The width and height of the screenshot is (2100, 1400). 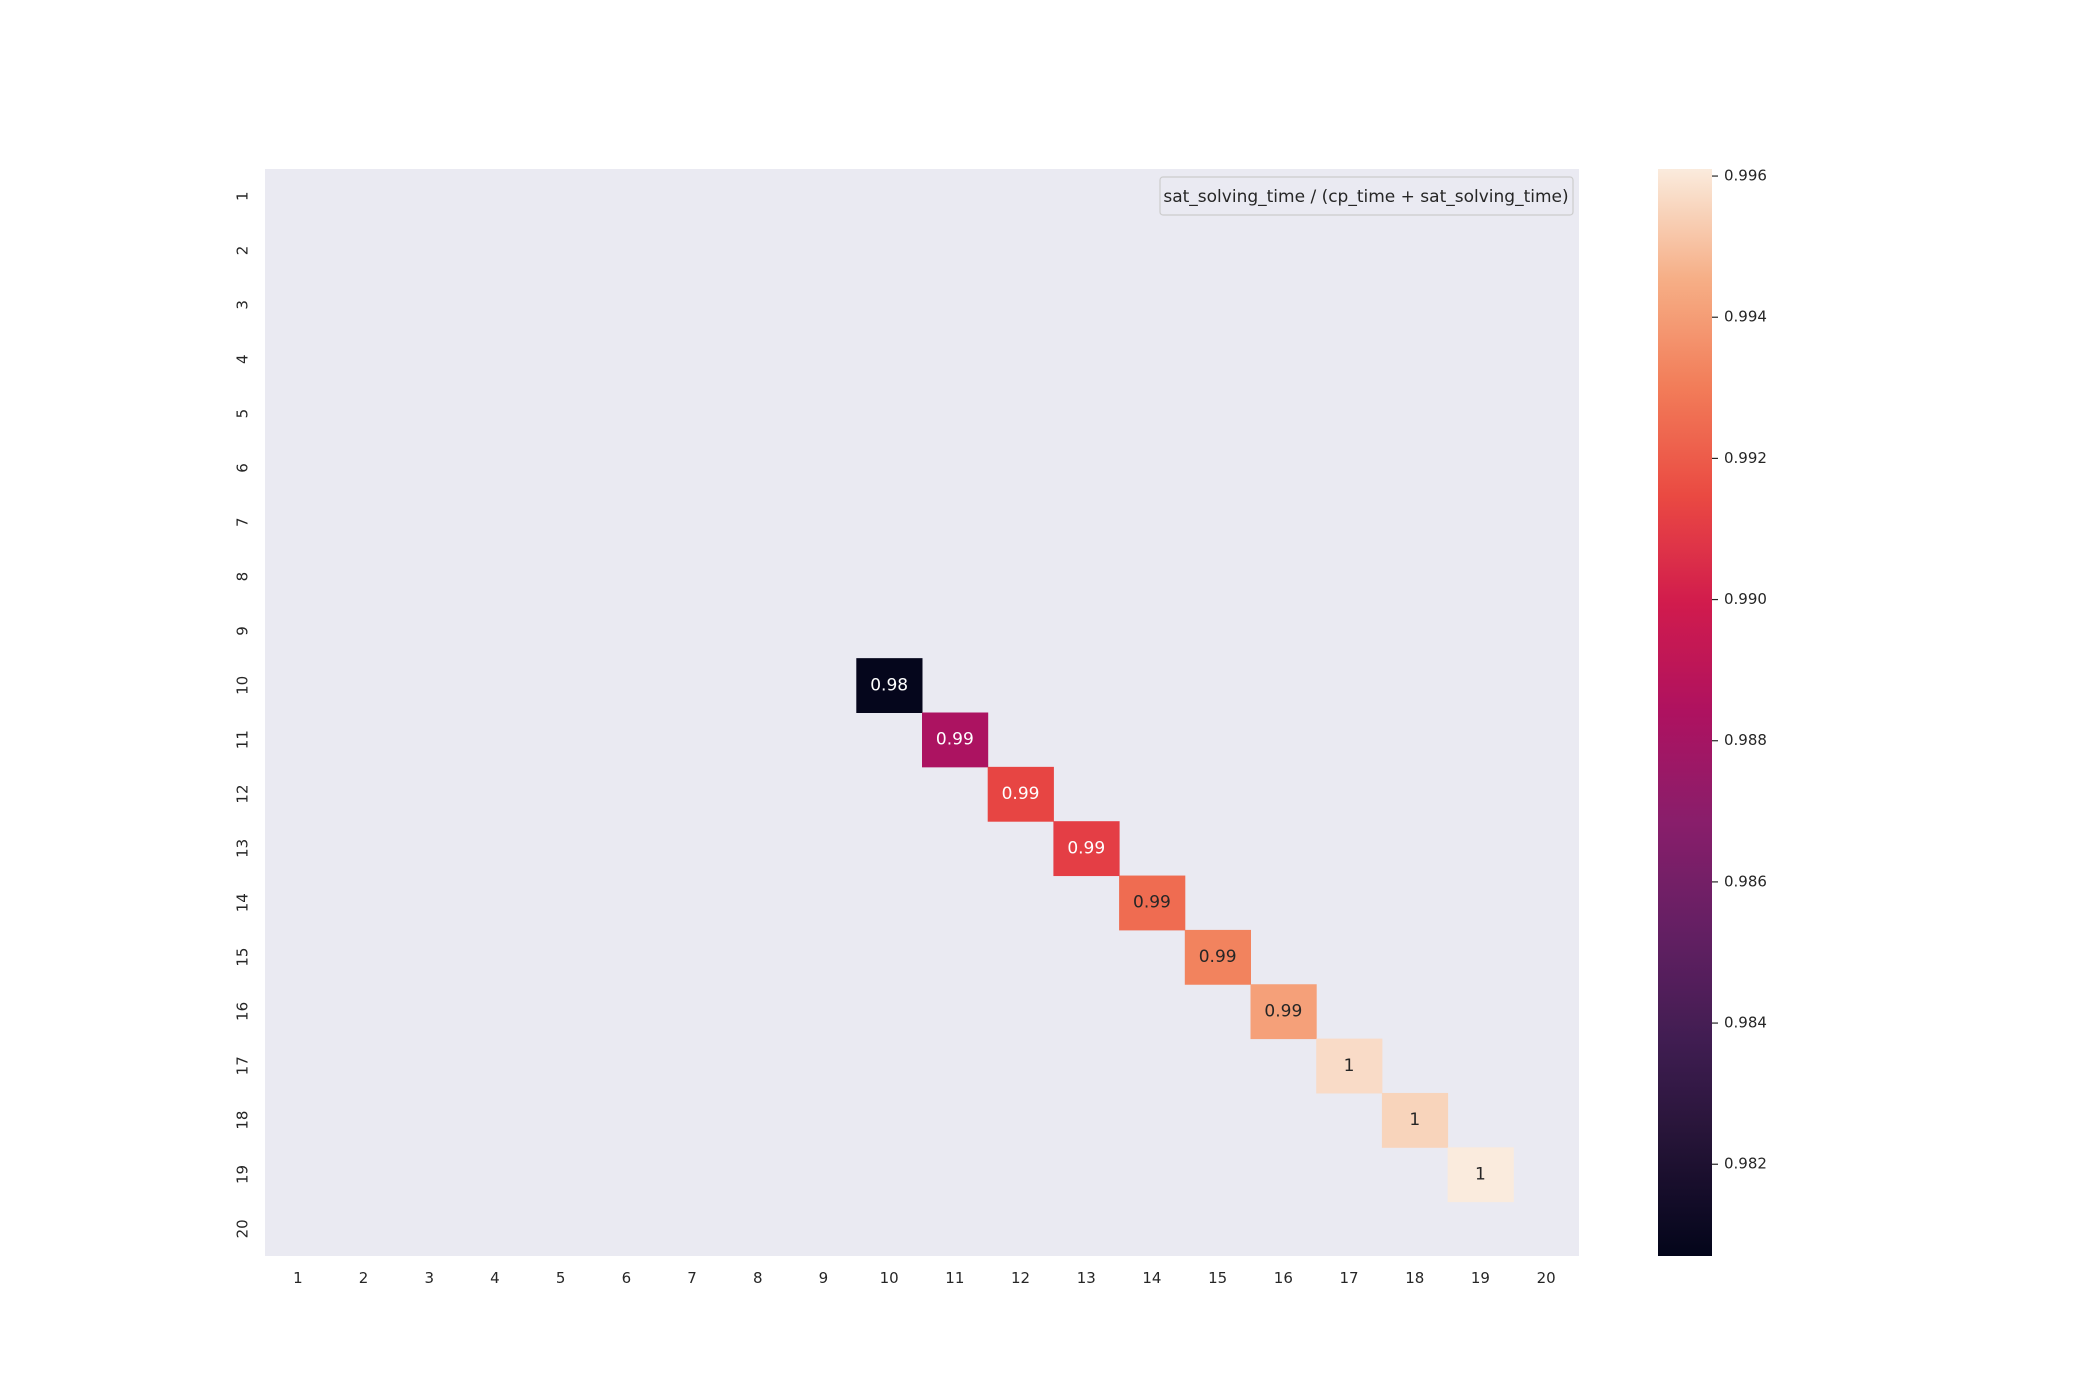 I want to click on colorbar-tick-label: 0.986, so click(x=1745, y=881).